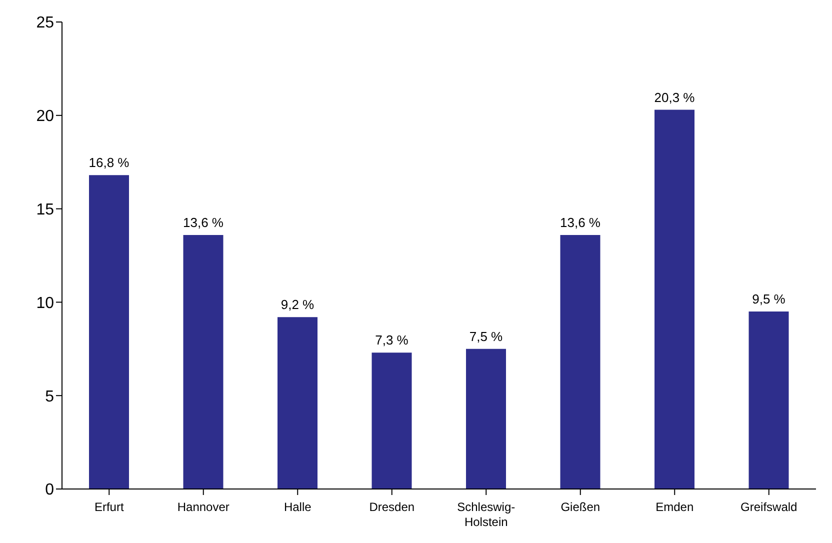 The width and height of the screenshot is (832, 543). I want to click on y-tick-label: 15, so click(45, 209).